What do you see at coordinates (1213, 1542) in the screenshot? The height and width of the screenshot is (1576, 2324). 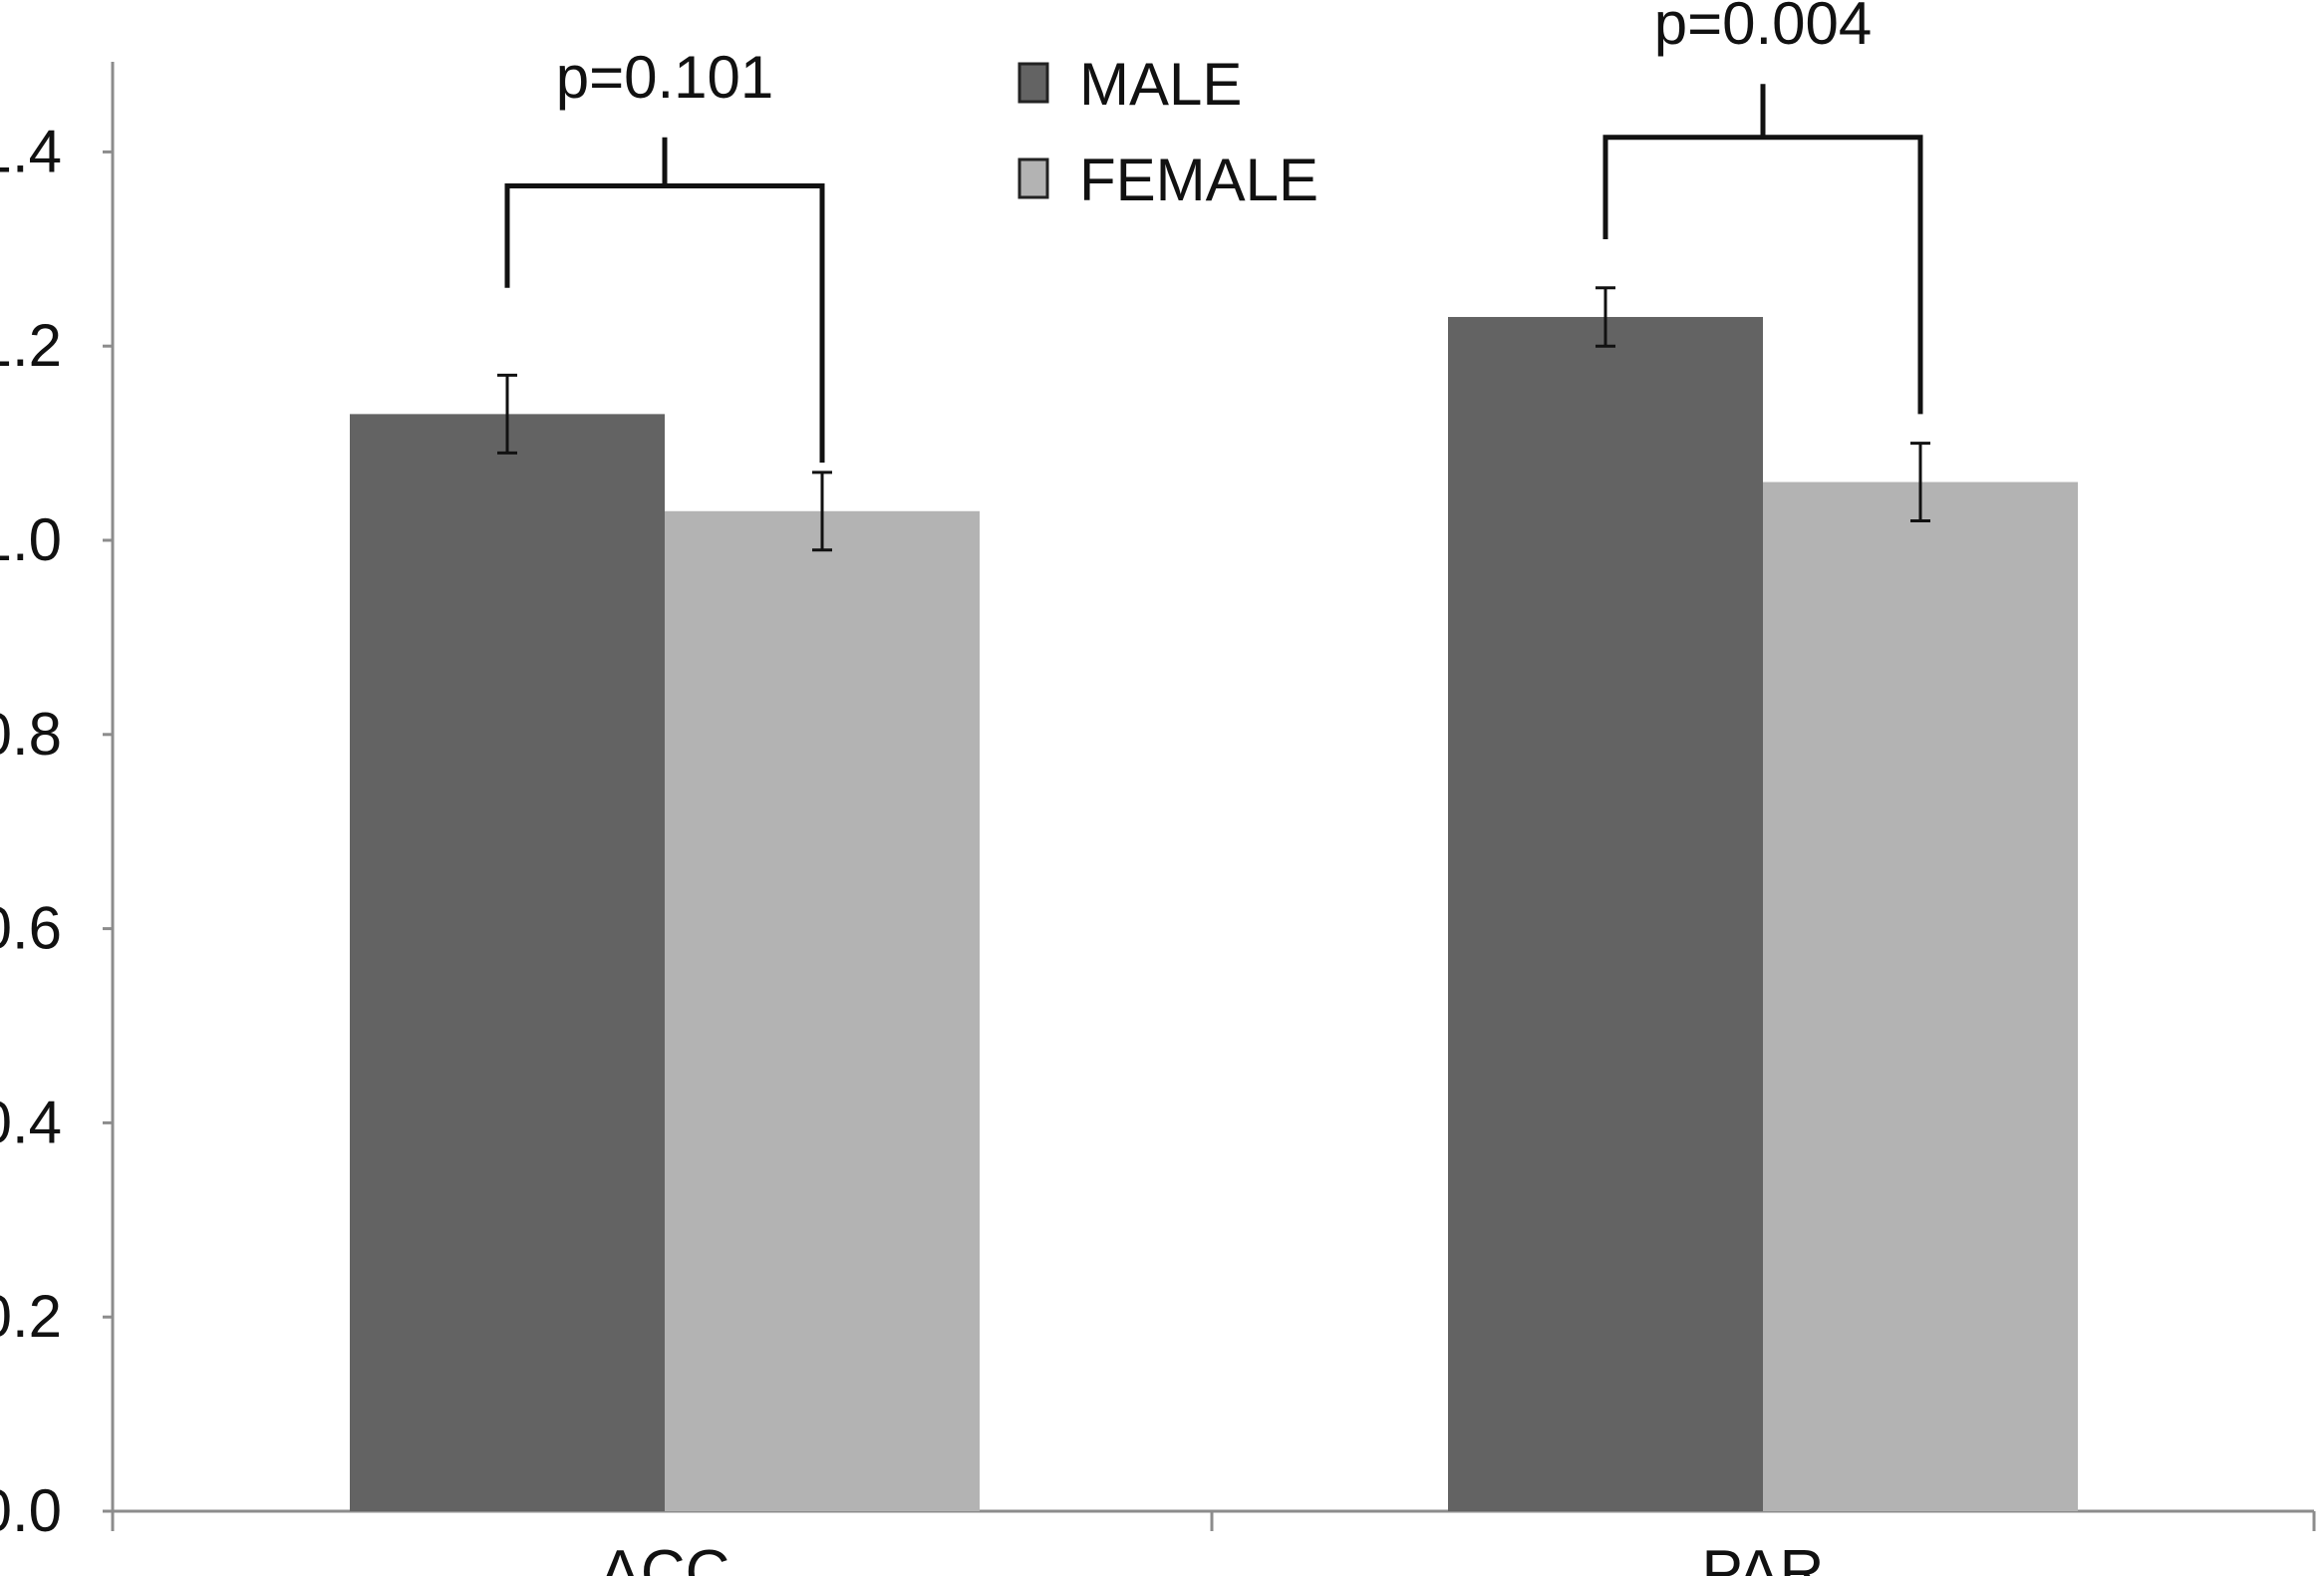 I see `x-axis: ACC PAR` at bounding box center [1213, 1542].